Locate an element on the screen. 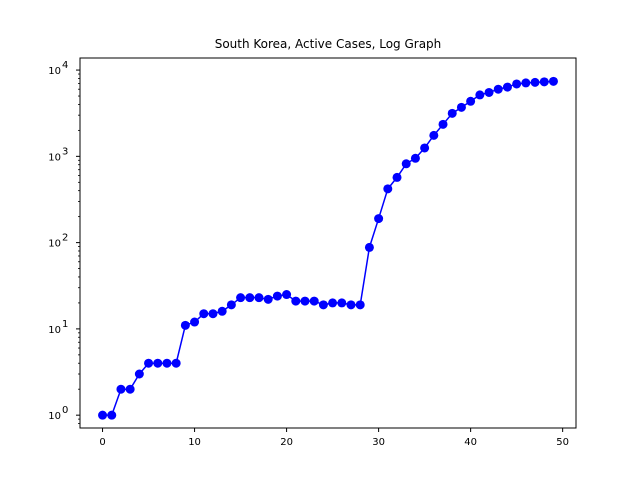  x-tick-label: 50 is located at coordinates (562, 442).